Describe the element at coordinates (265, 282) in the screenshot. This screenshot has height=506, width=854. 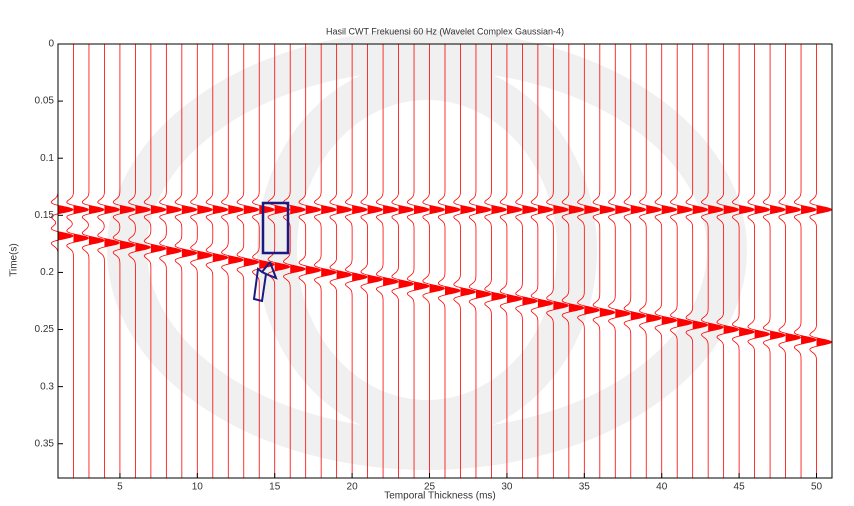
I see `arrow` at that location.